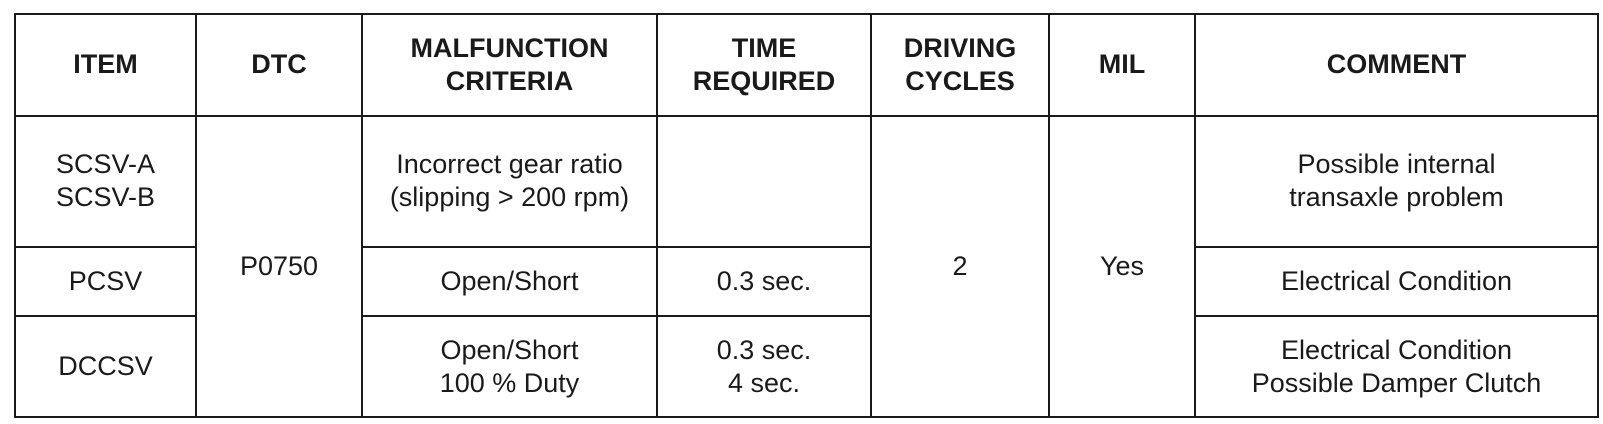 This screenshot has width=1603, height=424. Describe the element at coordinates (960, 47) in the screenshot. I see `header-driving-line: DRIVING` at that location.